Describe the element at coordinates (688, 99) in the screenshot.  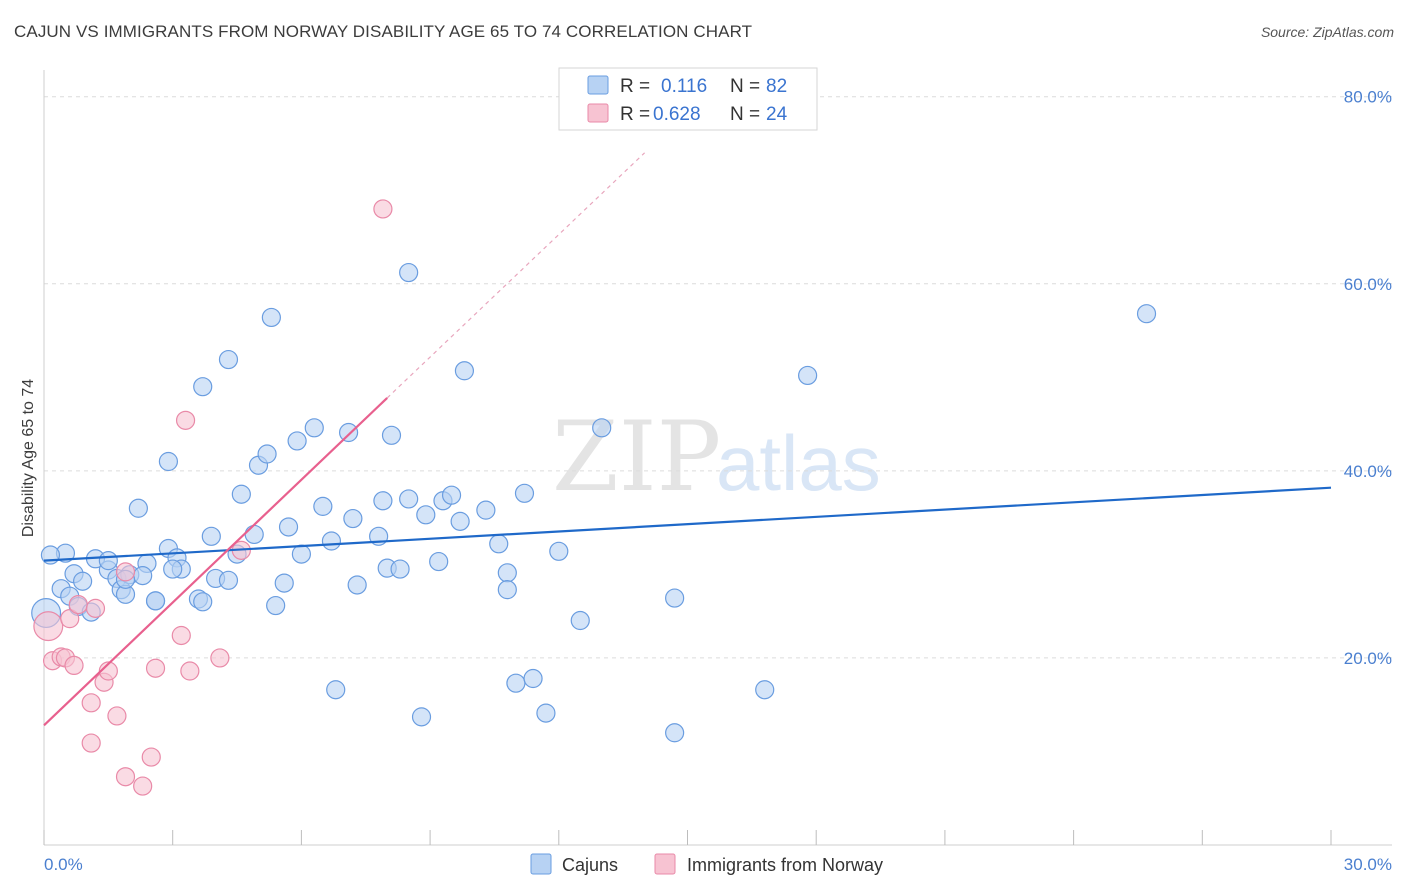
I see `legend: R = 0.116 N = 82 R = 0.628 N = 24` at that location.